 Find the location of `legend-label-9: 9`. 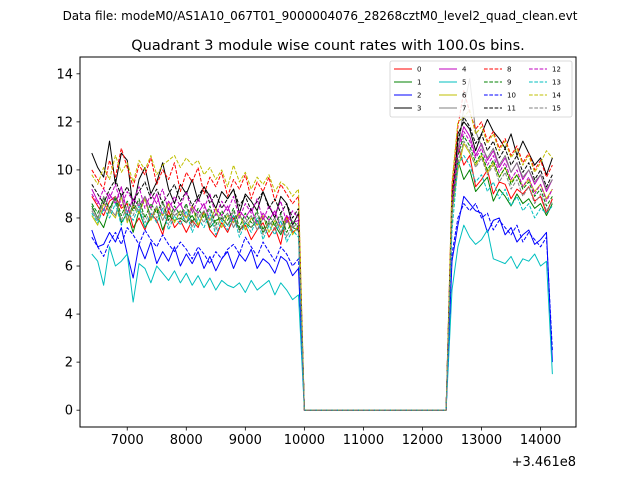

legend-label-9: 9 is located at coordinates (509, 83).